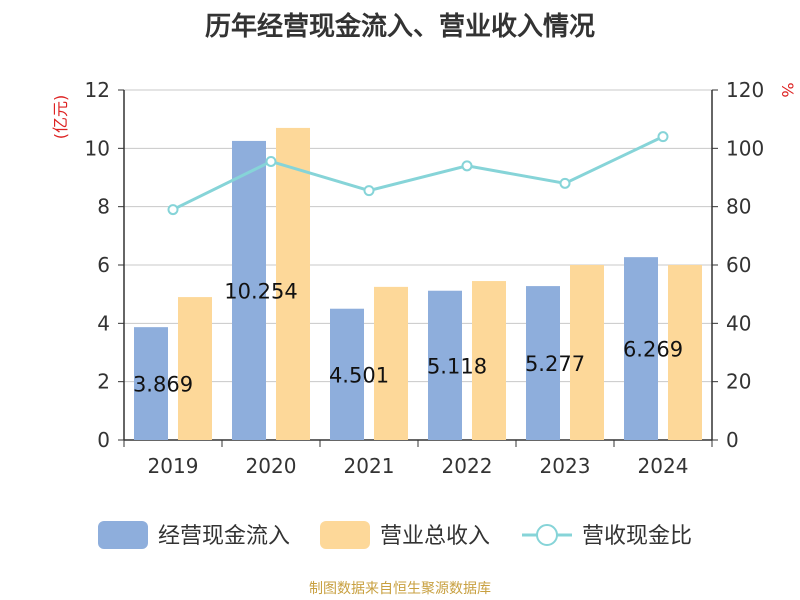 The width and height of the screenshot is (800, 600). I want to click on y-right-tick-label: 20, so click(738, 382).